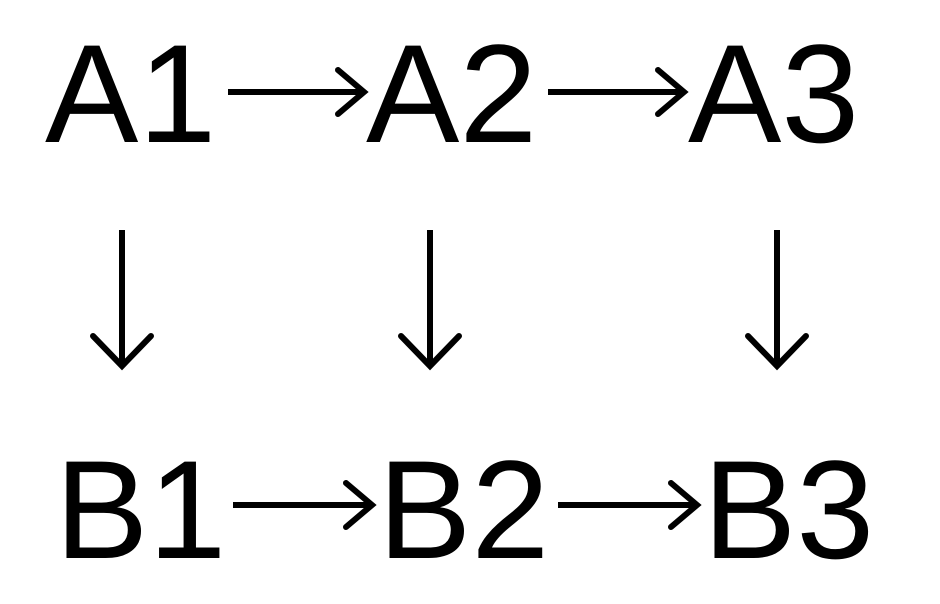  I want to click on node-a2: A2, so click(451, 93).